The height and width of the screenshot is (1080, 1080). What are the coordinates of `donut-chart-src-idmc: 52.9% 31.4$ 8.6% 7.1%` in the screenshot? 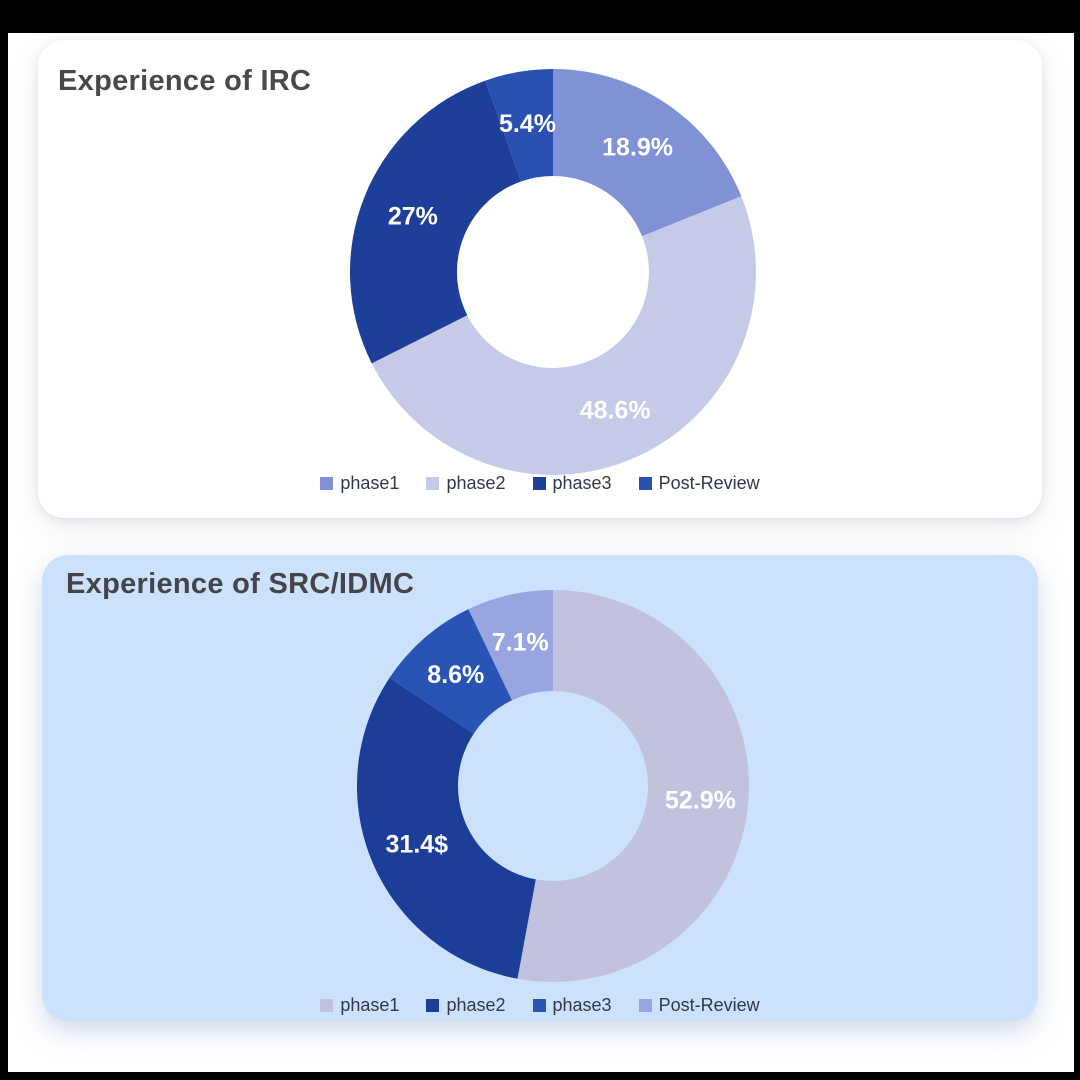 It's located at (552, 786).